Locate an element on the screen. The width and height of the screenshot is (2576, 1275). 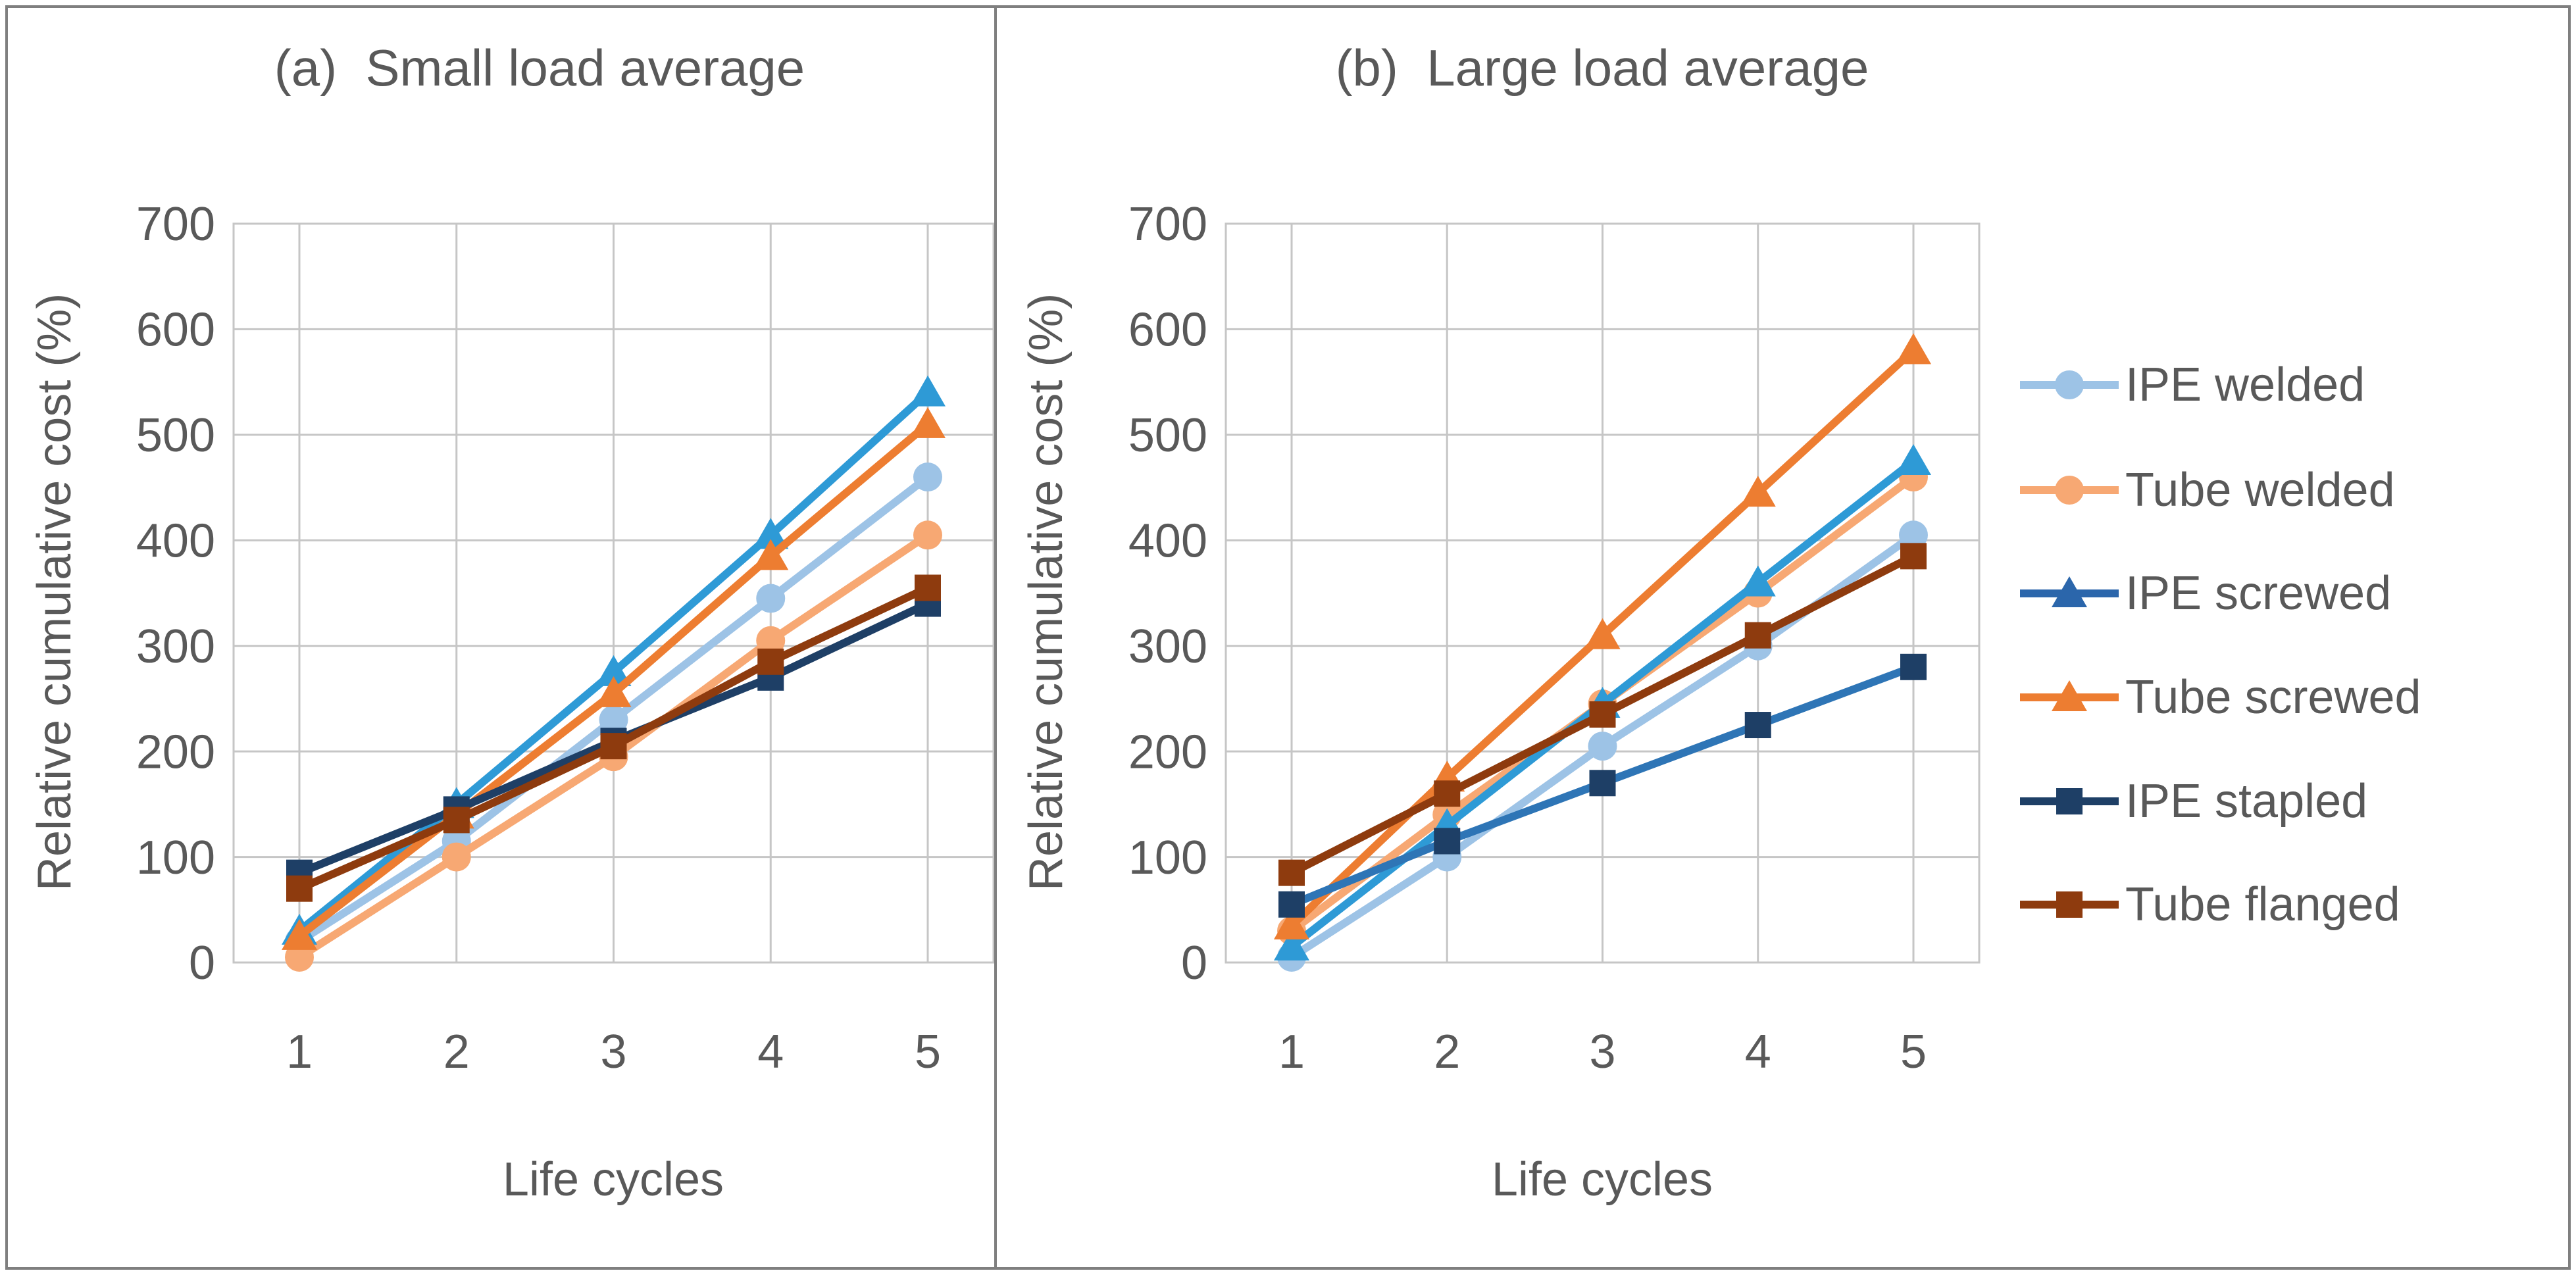
panel-a-x-axis-title: Life cycles is located at coordinates (613, 1179).